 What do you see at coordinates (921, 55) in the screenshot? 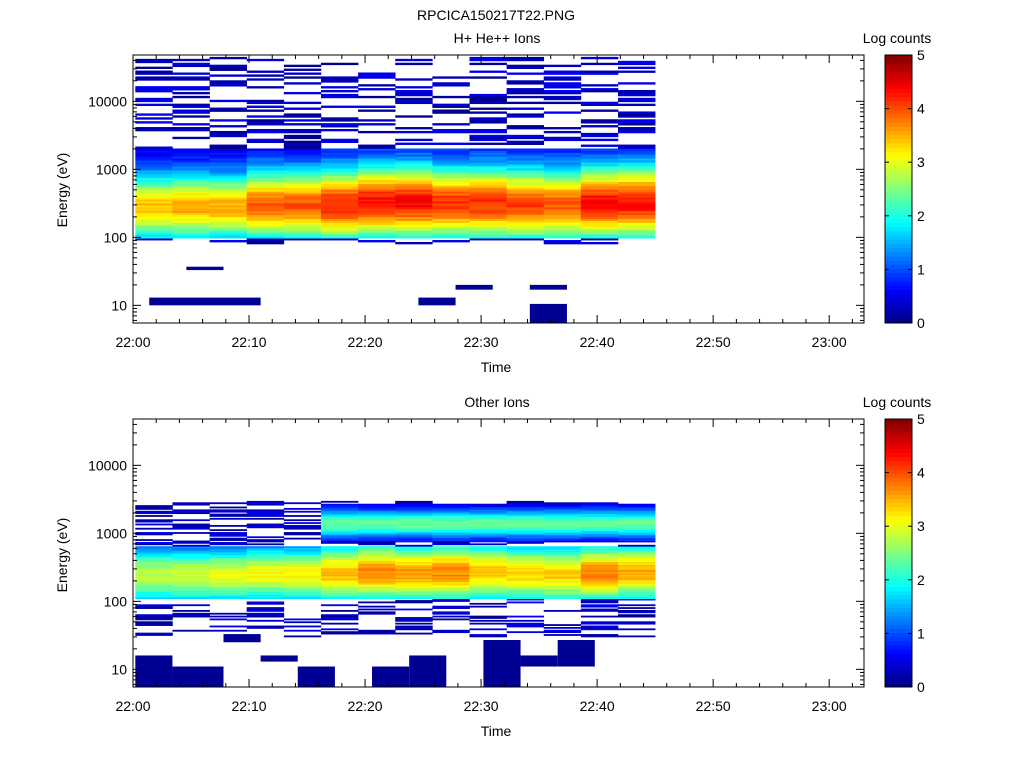
I see `colorbar-tick-label: 5` at bounding box center [921, 55].